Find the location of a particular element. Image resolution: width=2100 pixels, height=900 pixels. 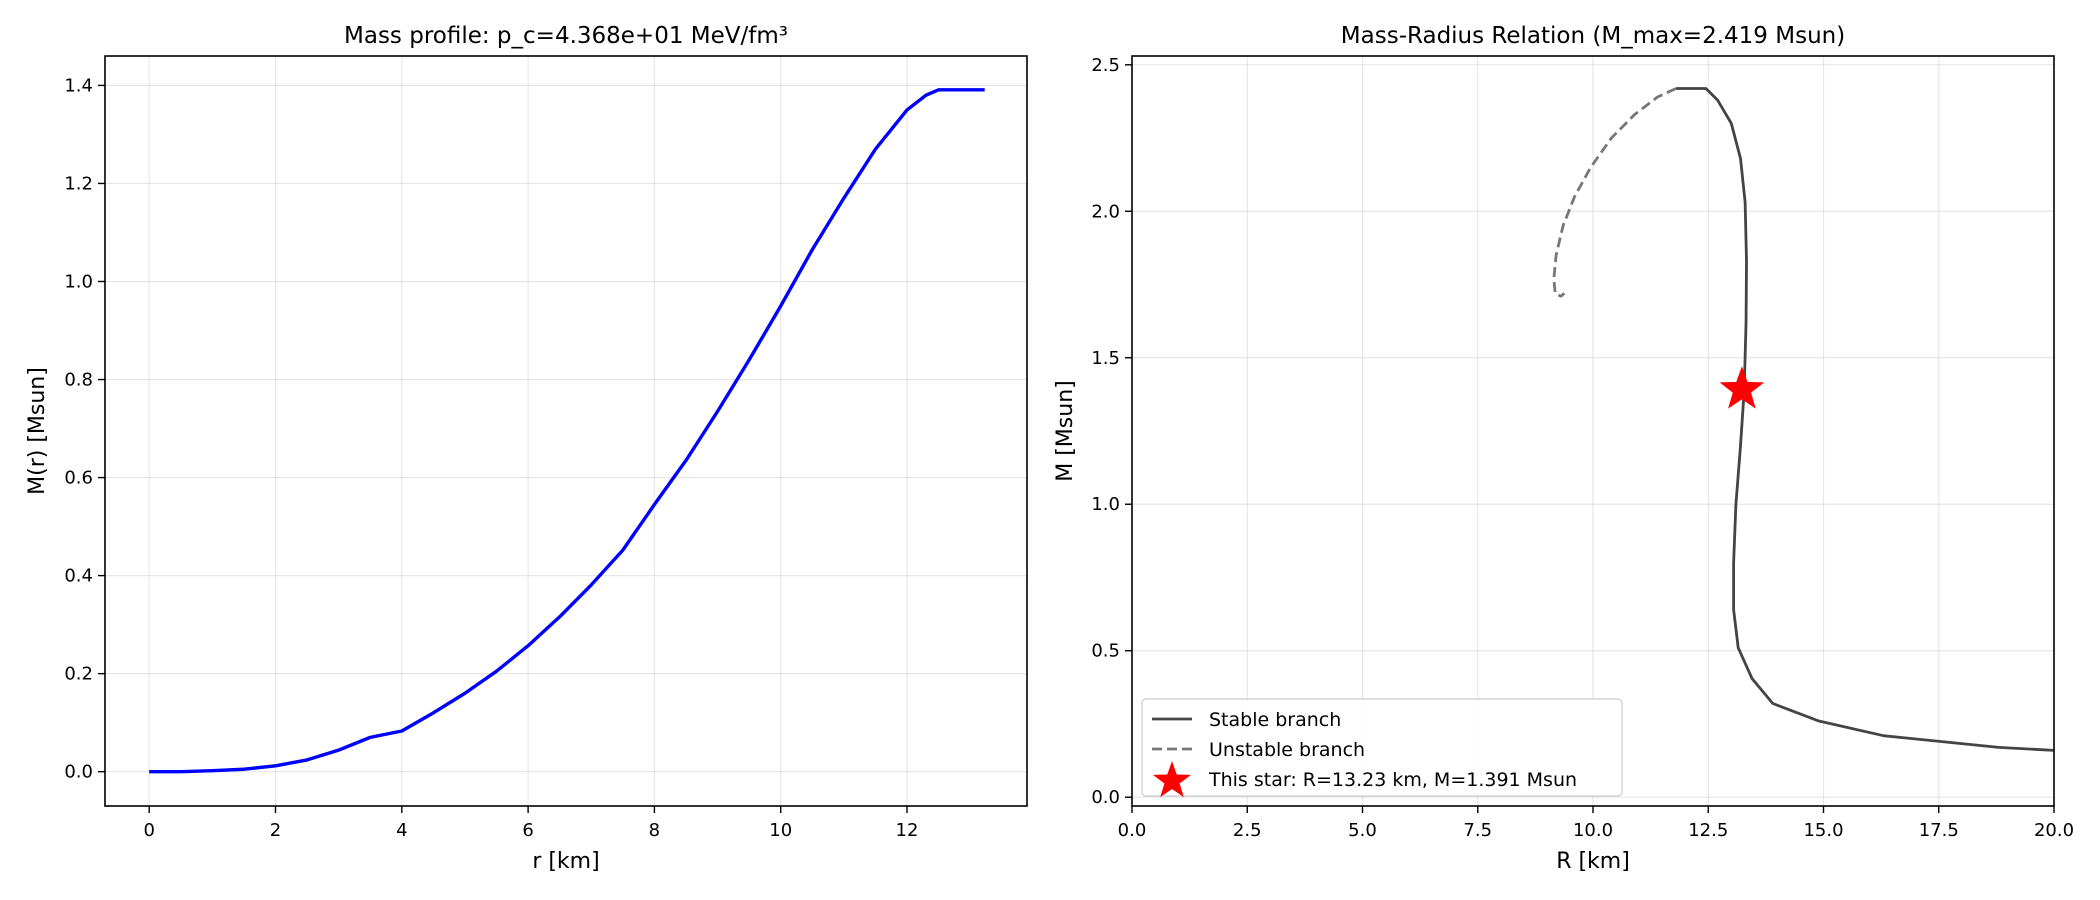

y-tick-label: 0.4 is located at coordinates (78, 576).